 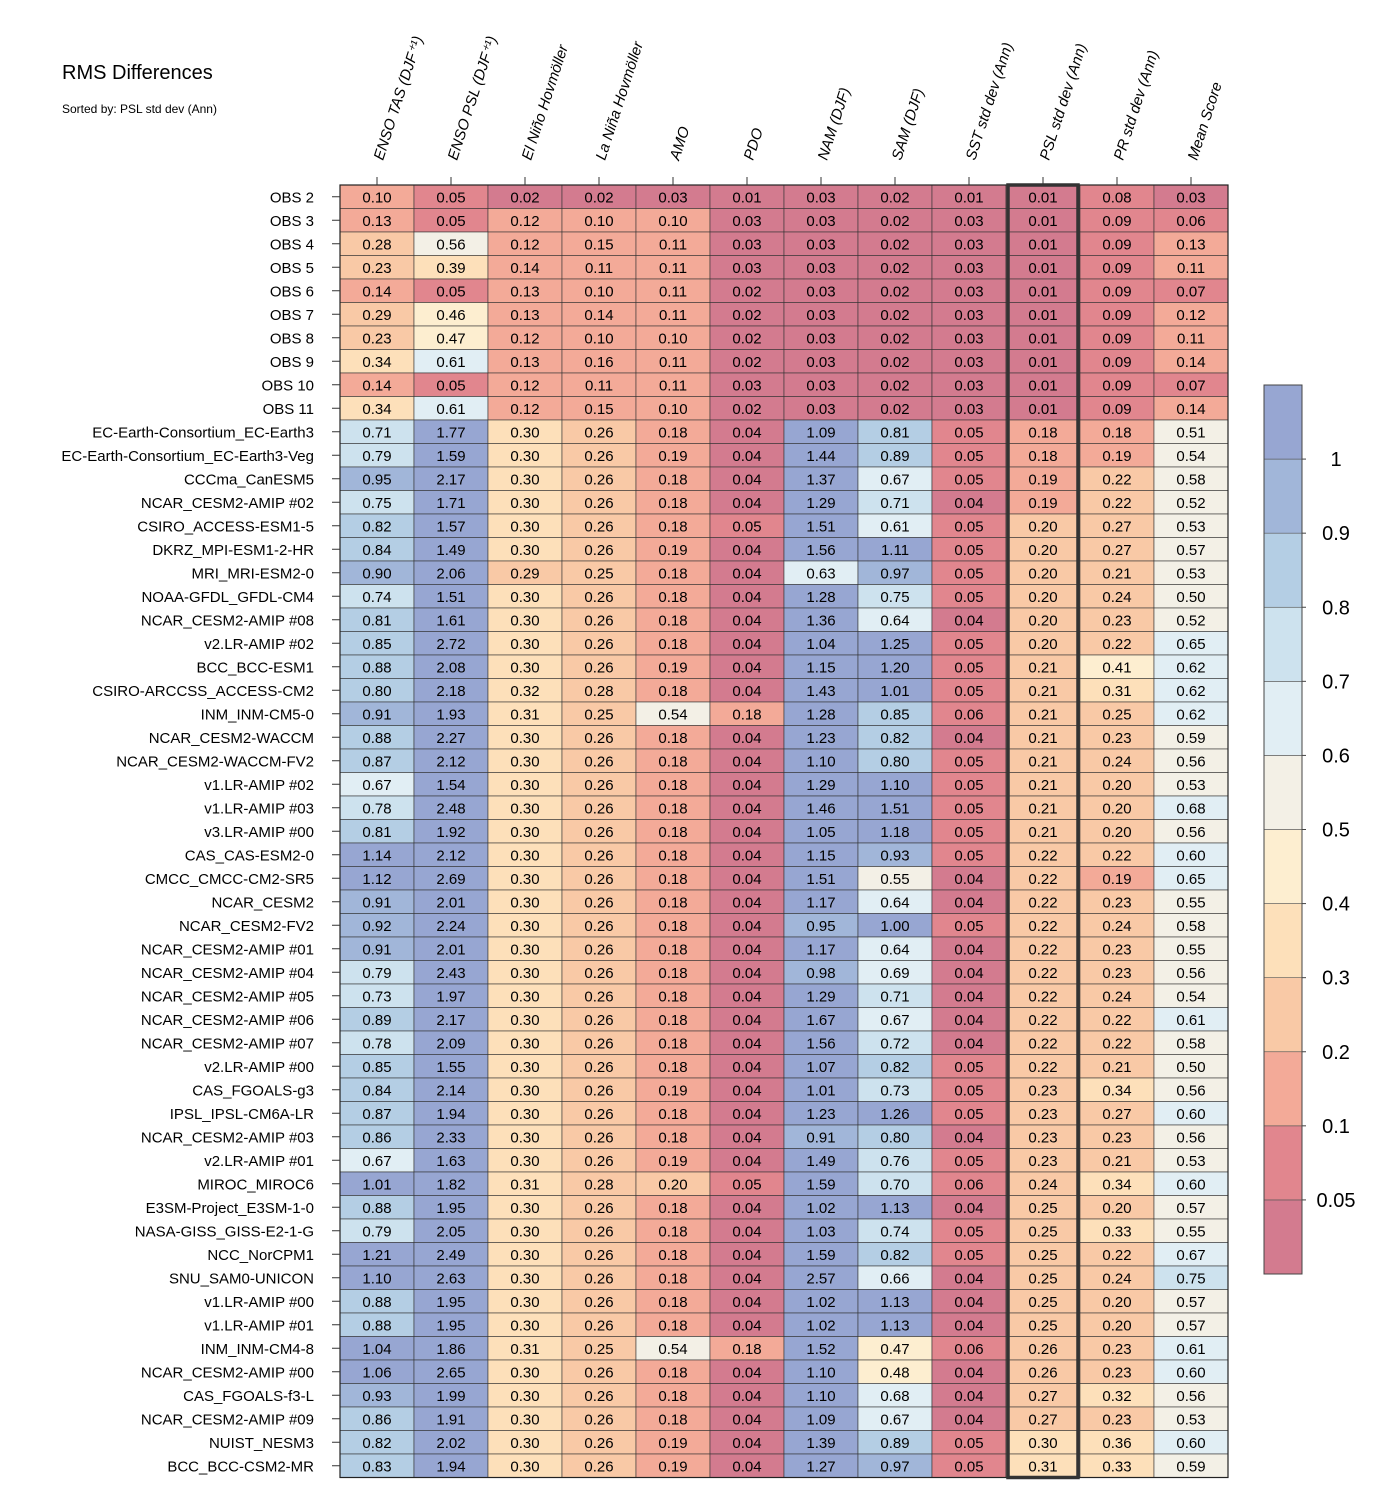 What do you see at coordinates (376, 1278) in the screenshot?
I see `cell-value-label: 1.10` at bounding box center [376, 1278].